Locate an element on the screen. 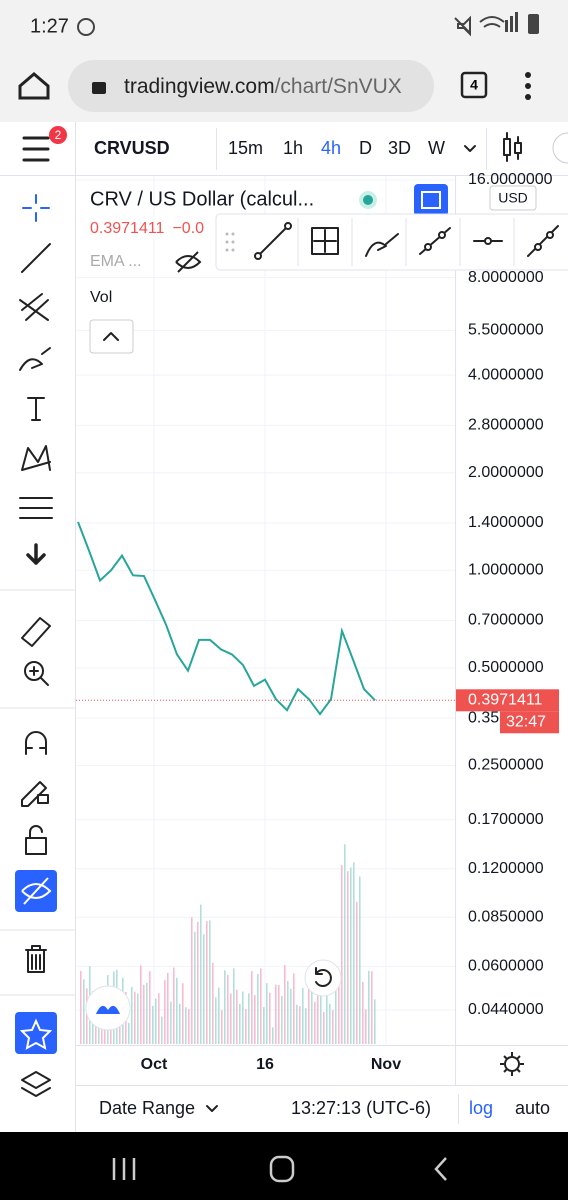 This screenshot has width=568, height=1200. time-axis: Oct 16 Nov is located at coordinates (271, 1064).